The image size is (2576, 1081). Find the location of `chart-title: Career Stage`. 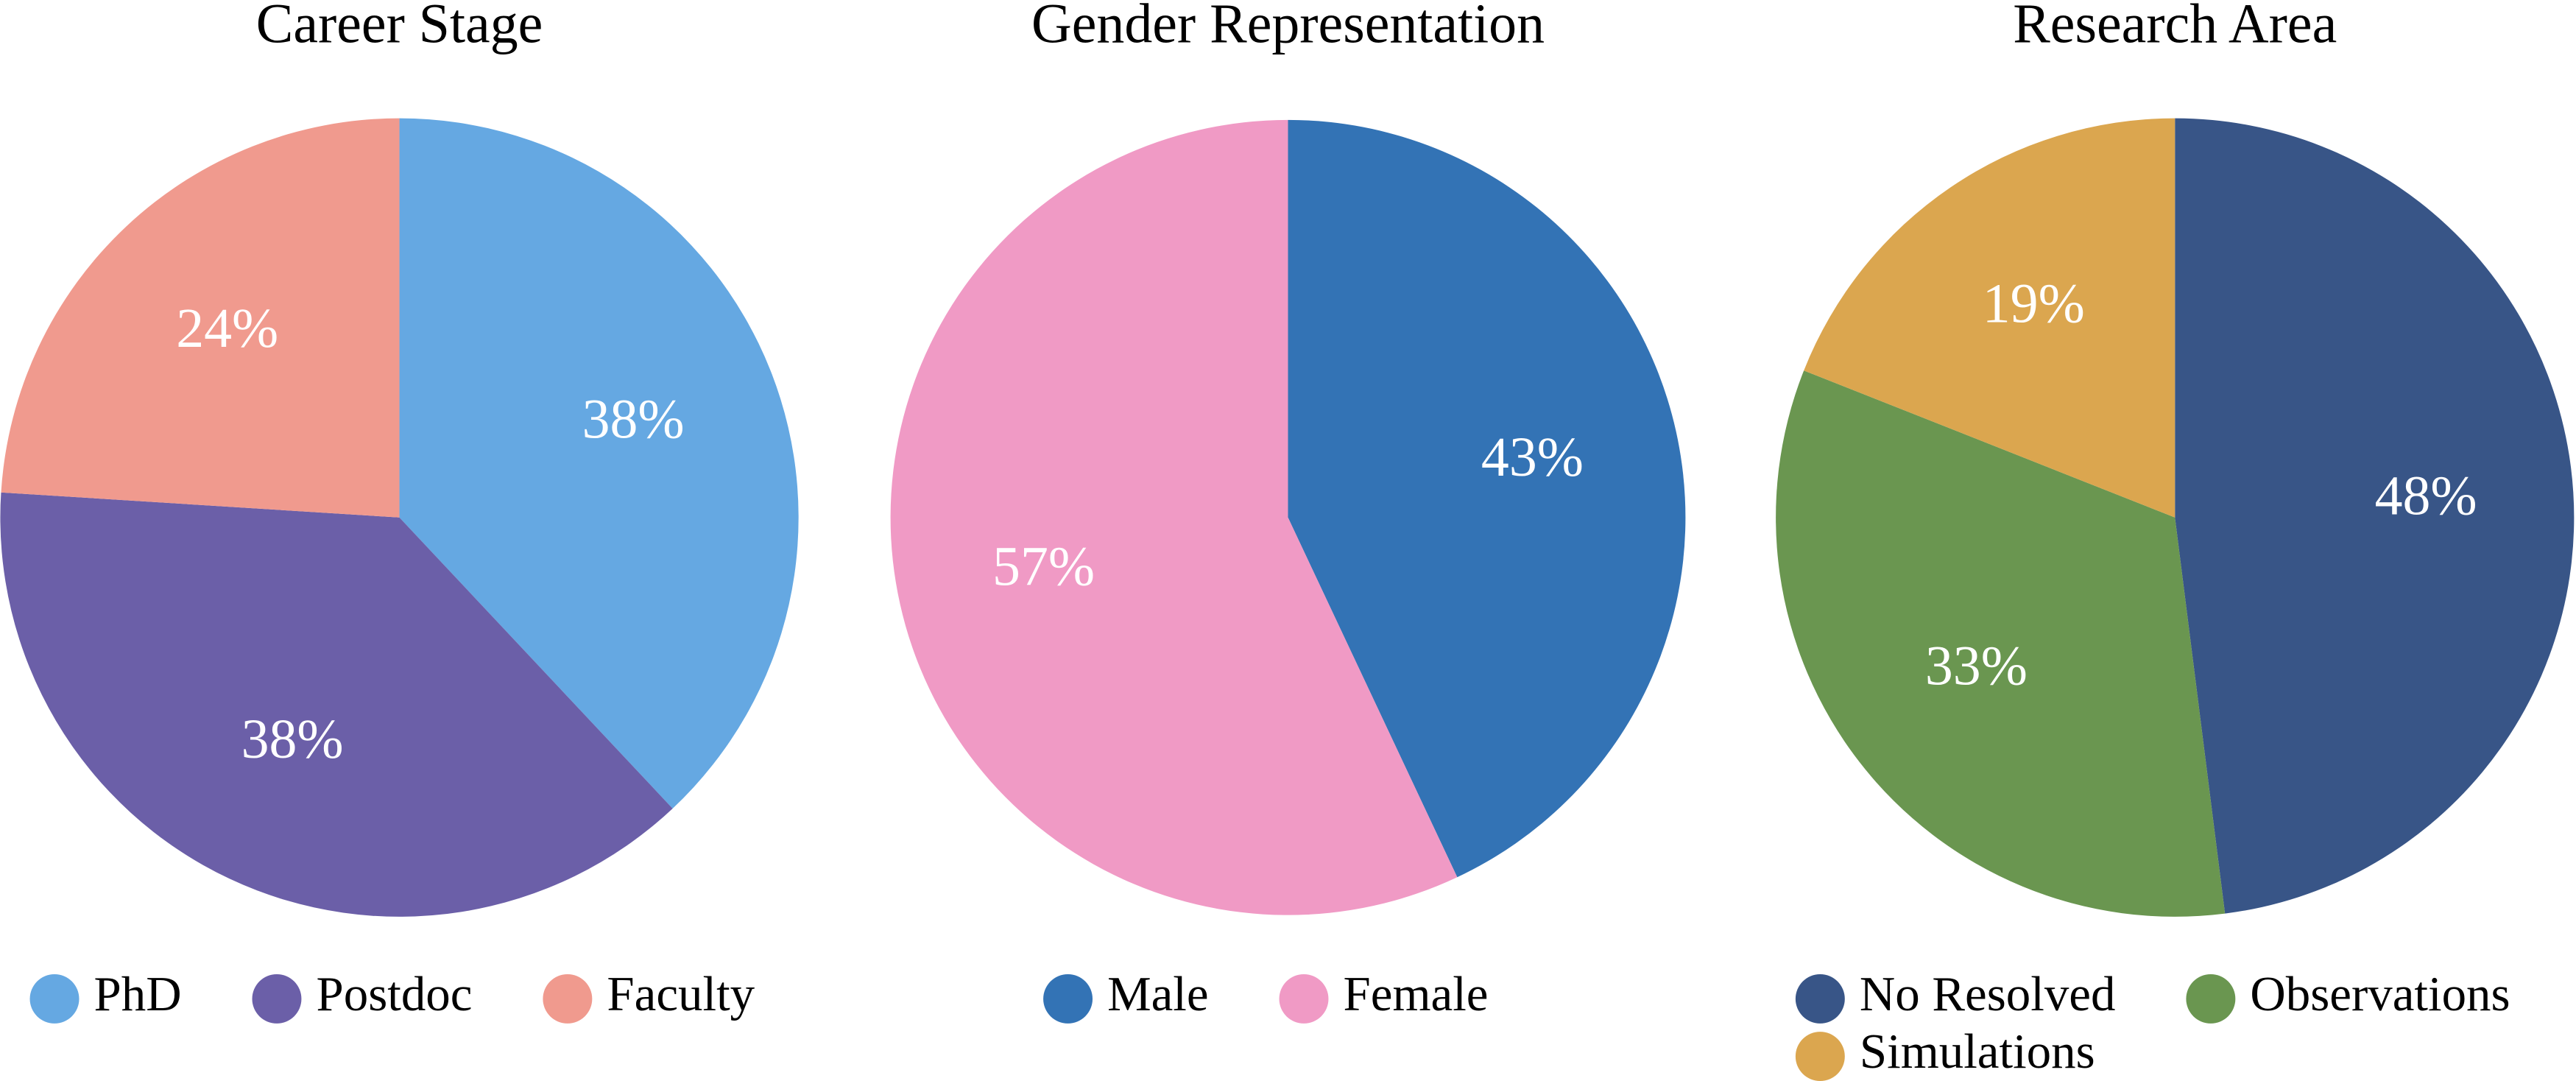

chart-title: Career Stage is located at coordinates (399, 27).